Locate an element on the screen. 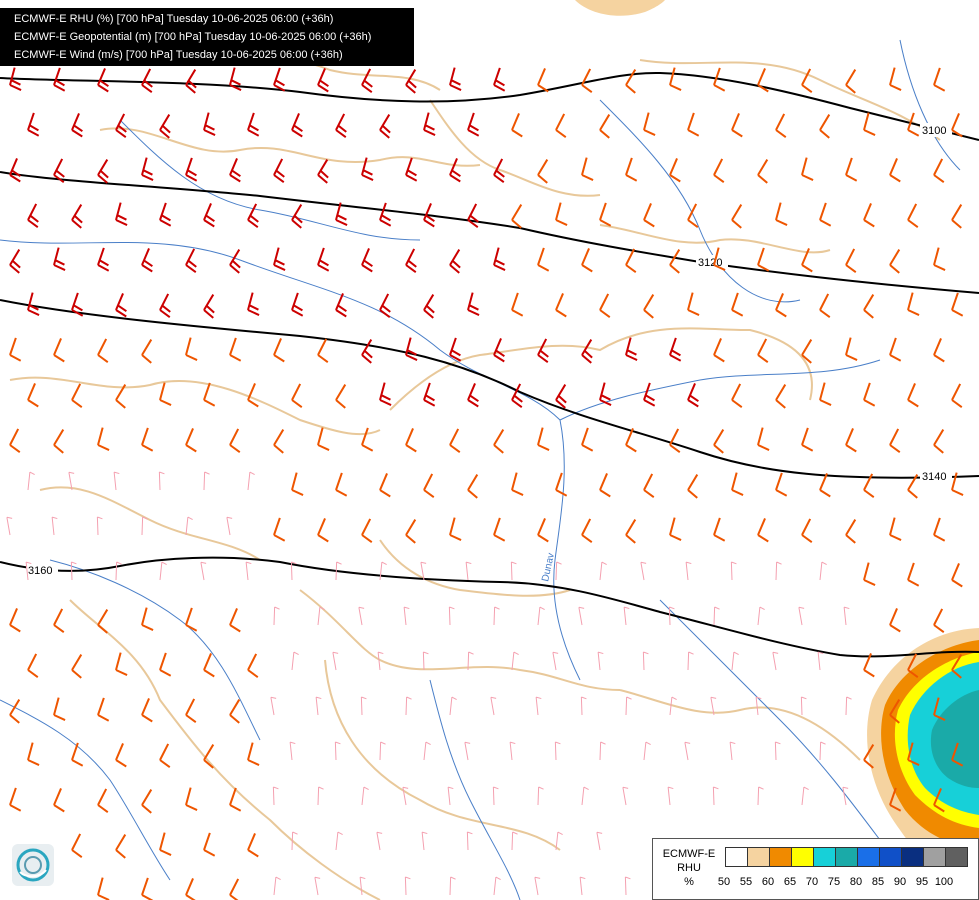 This screenshot has width=979, height=900. legend-swatches is located at coordinates (846, 857).